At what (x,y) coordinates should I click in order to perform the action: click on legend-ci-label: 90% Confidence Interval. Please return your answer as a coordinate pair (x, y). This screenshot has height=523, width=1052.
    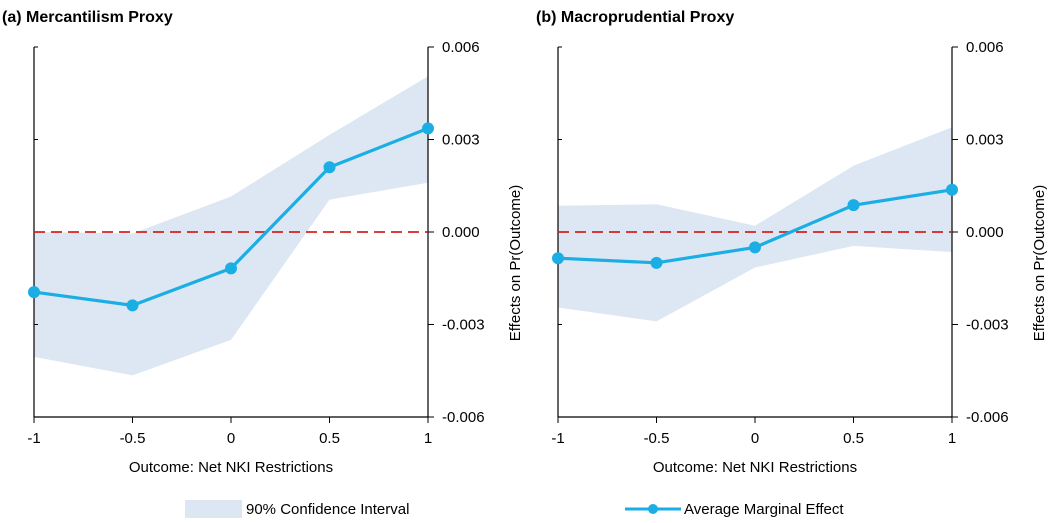
    Looking at the image, I should click on (327, 509).